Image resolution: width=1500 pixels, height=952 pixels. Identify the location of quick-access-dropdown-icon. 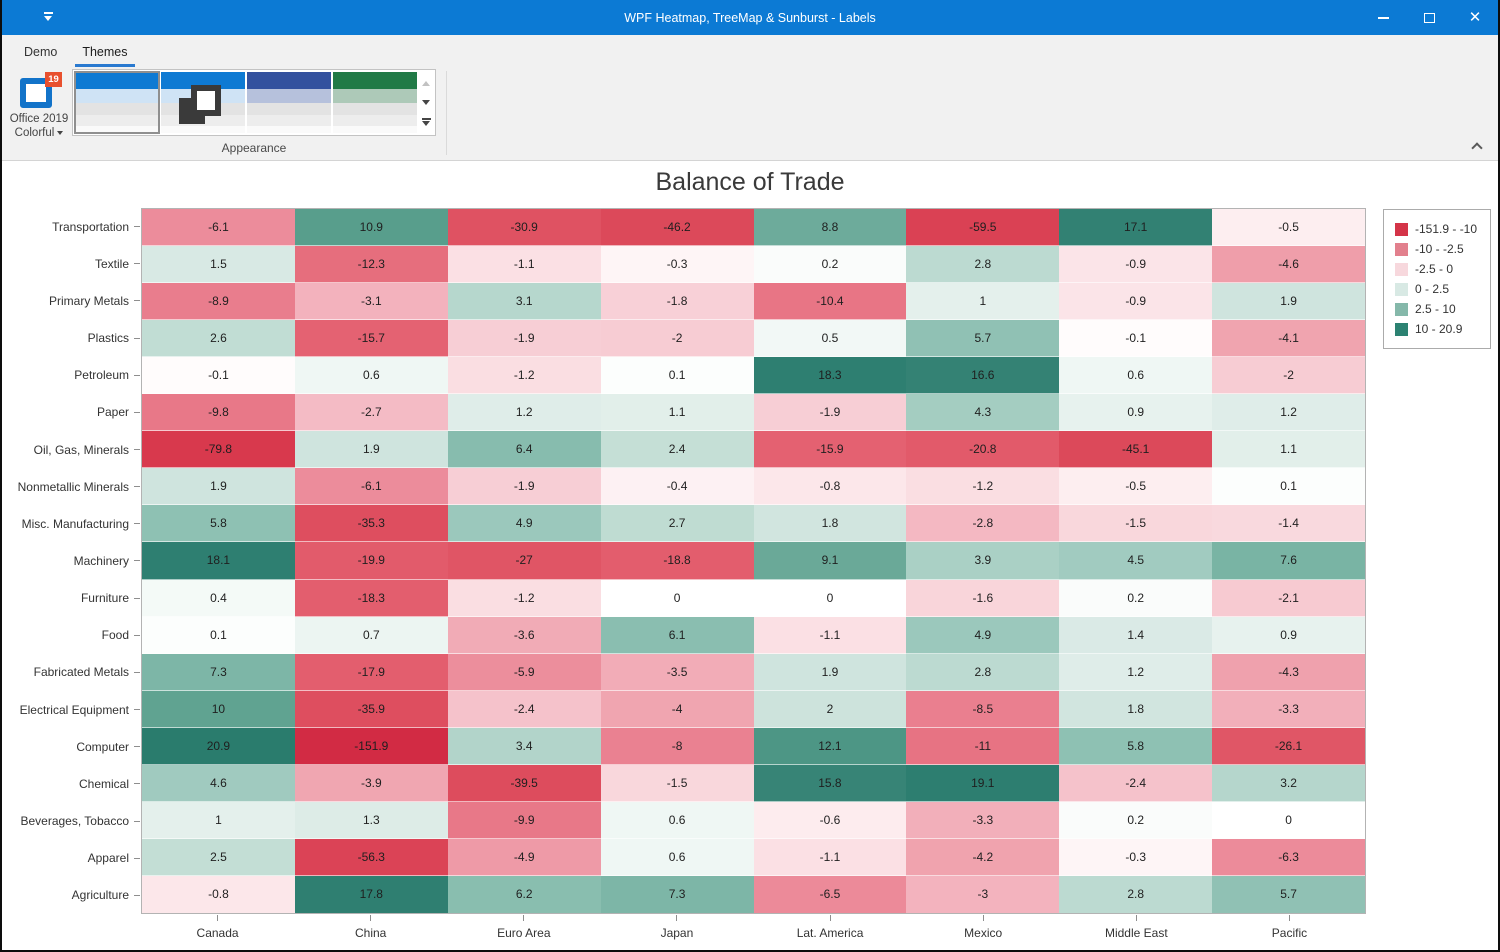
(48, 17).